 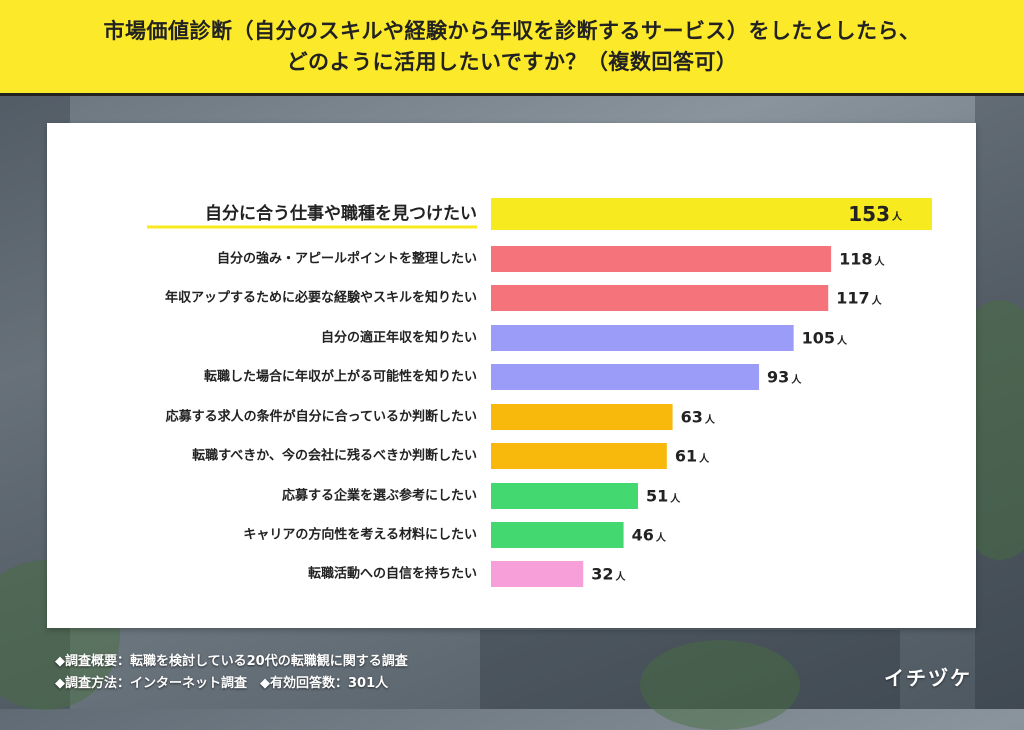 I want to click on value-label: 61 人, so click(x=692, y=456).